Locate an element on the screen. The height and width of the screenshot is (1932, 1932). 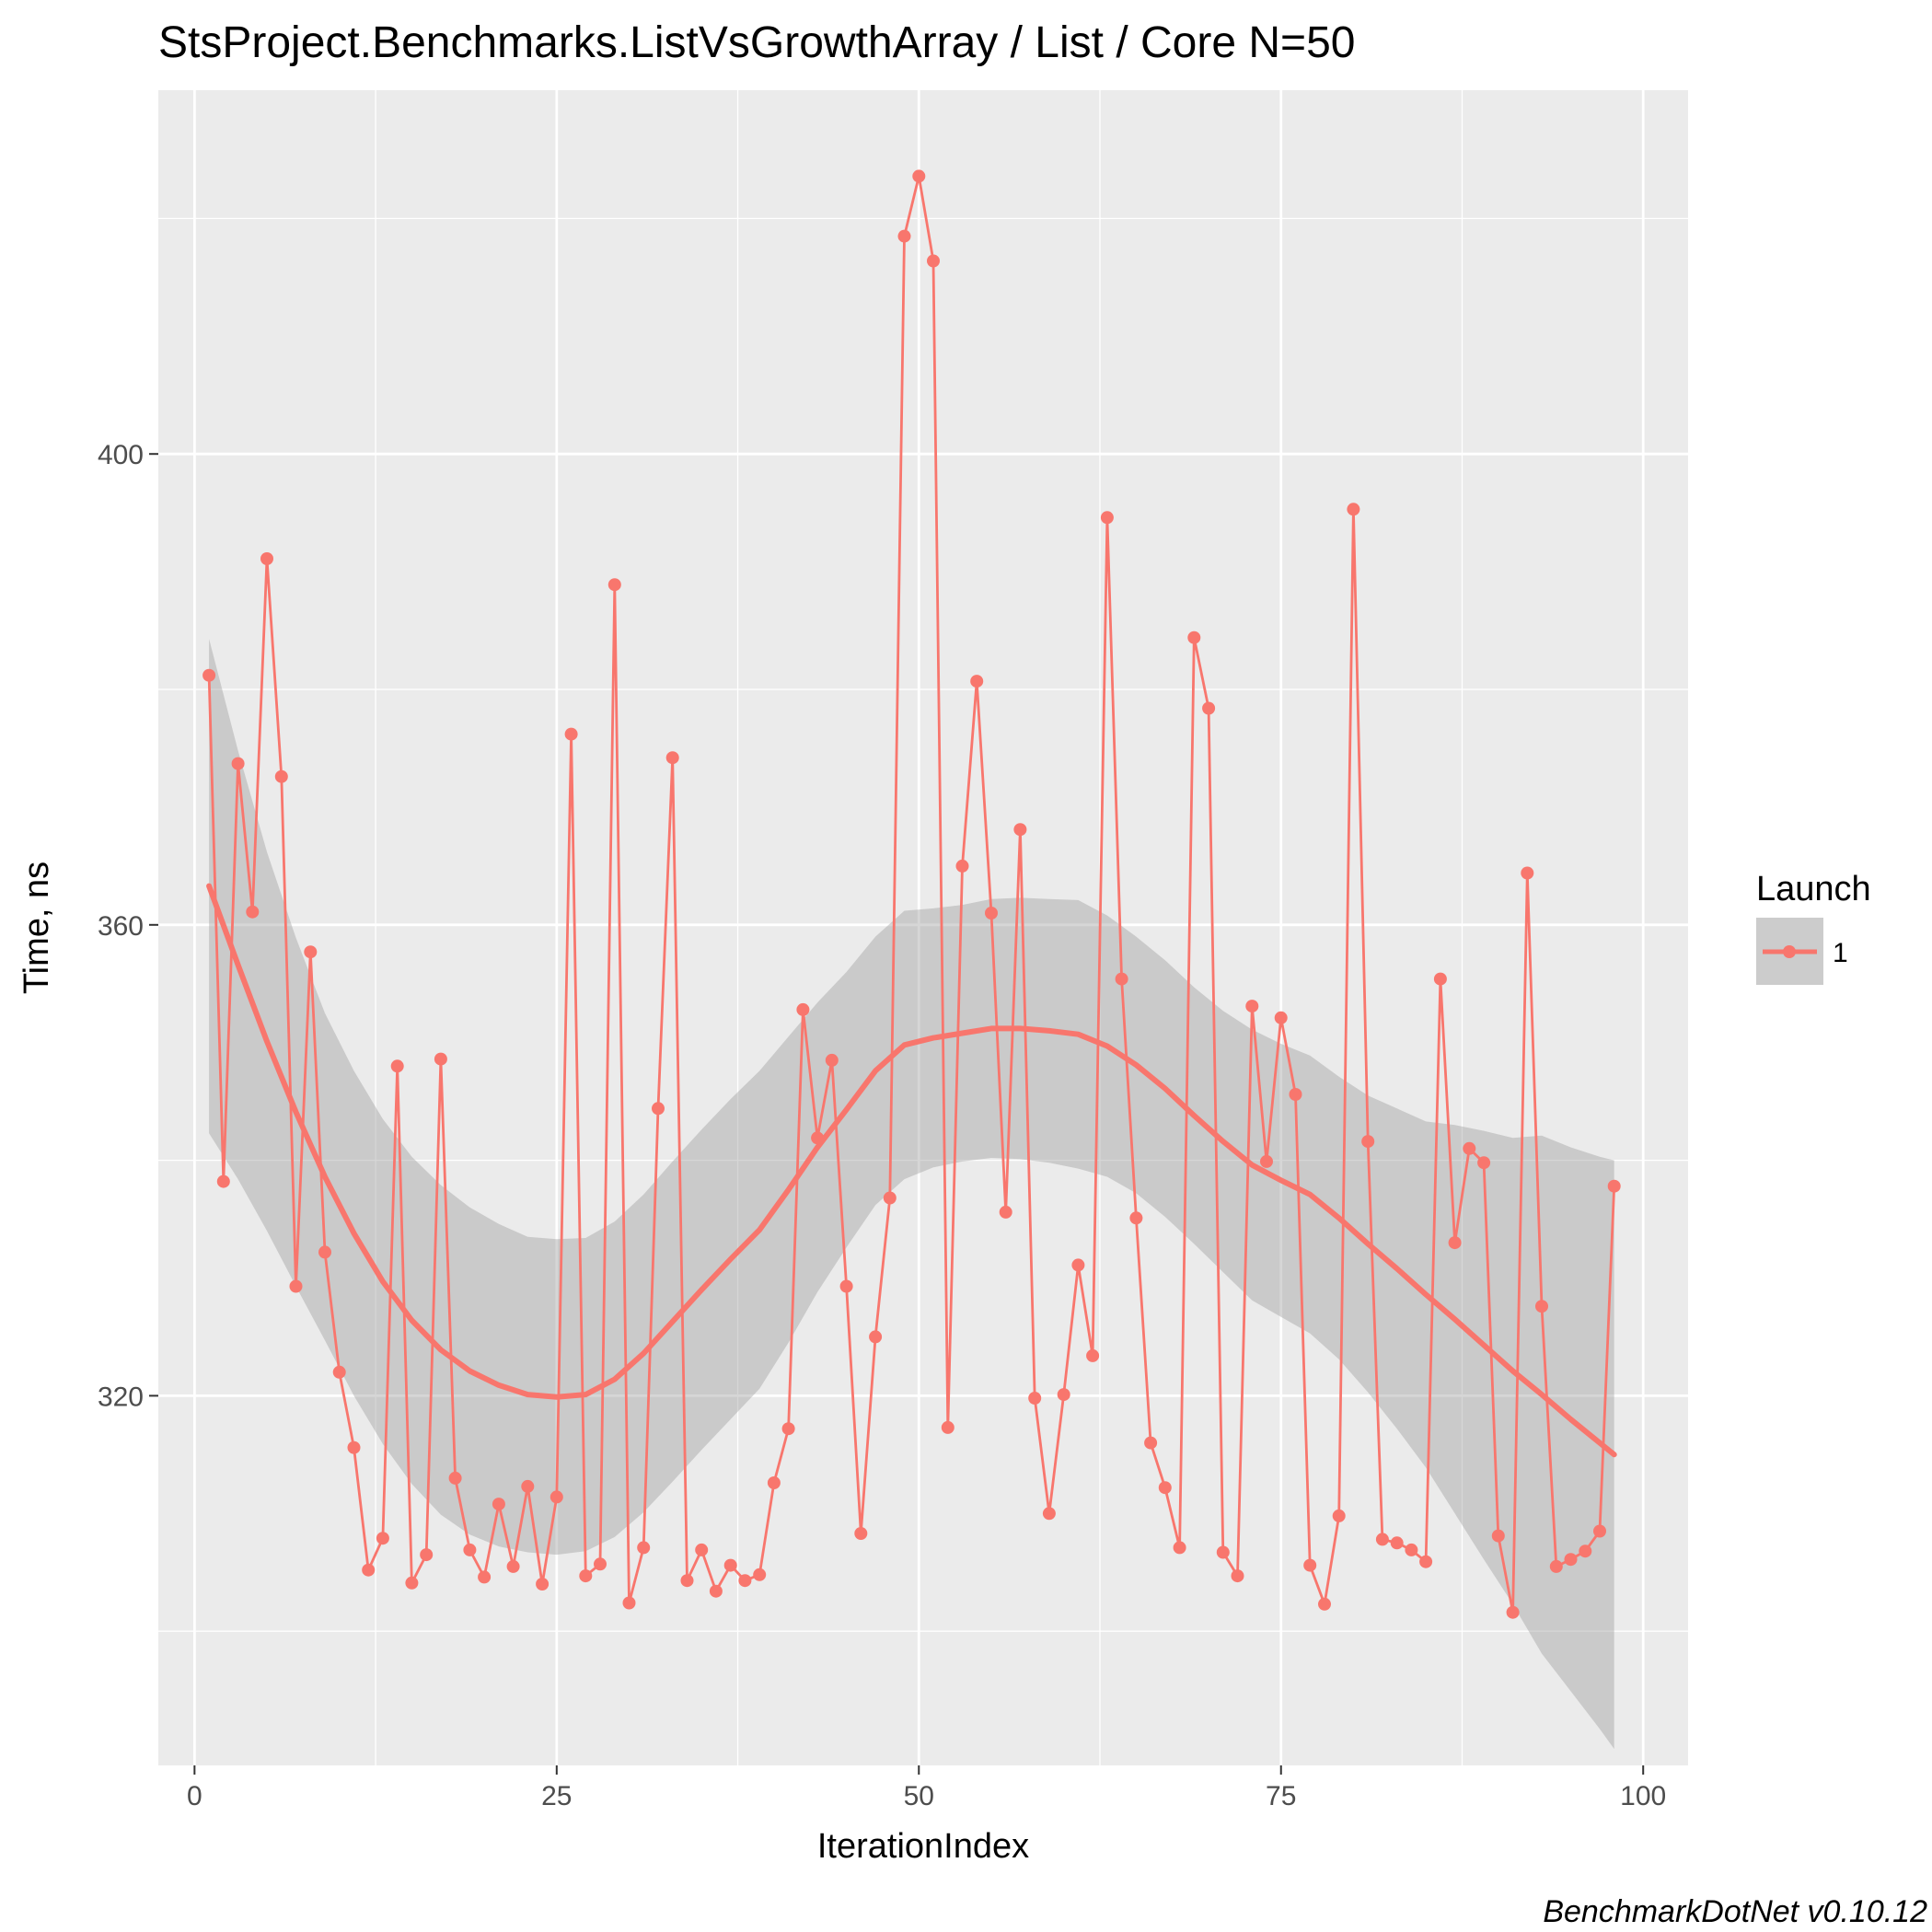
y-tick-label: 360 is located at coordinates (121, 927).